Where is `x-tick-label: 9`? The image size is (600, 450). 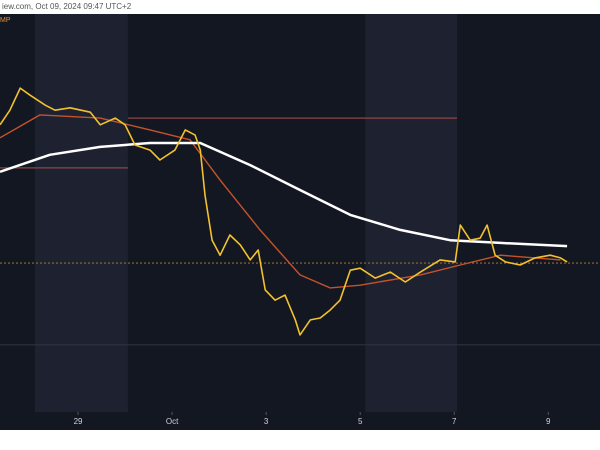 x-tick-label: 9 is located at coordinates (548, 421).